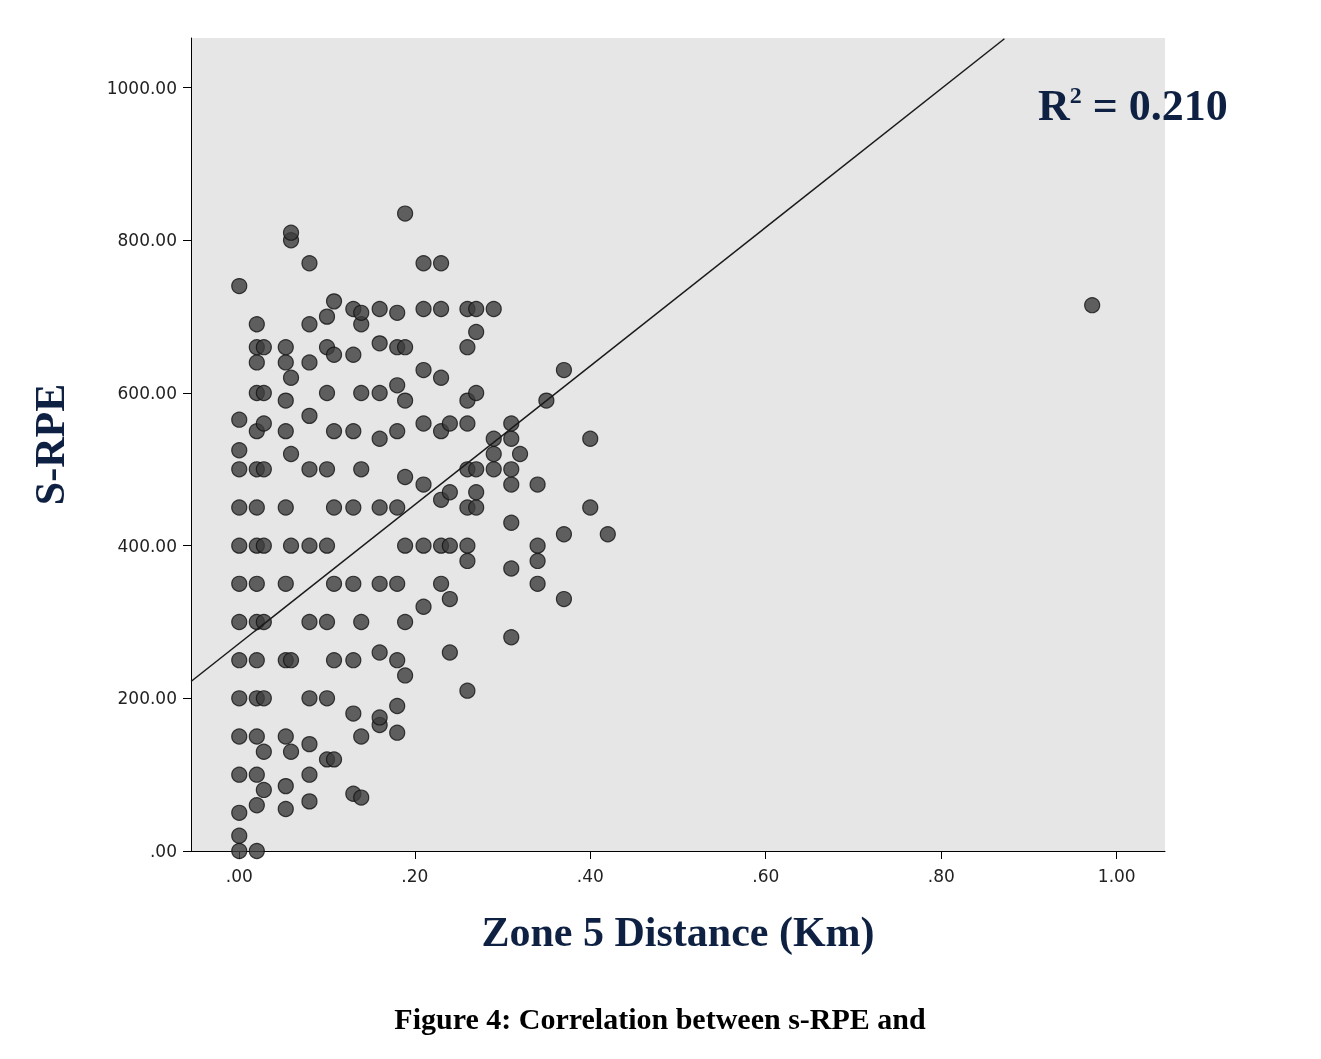 The height and width of the screenshot is (1059, 1321). Describe the element at coordinates (590, 875) in the screenshot. I see `x-tick-label: .40` at that location.